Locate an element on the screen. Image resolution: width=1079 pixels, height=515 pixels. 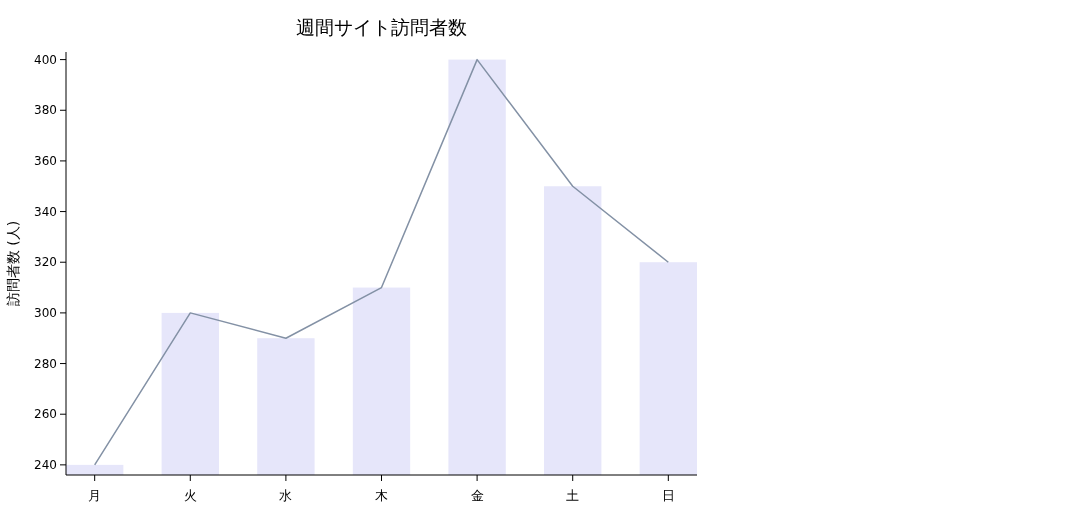
y-tick-label: 320 is located at coordinates (45, 262).